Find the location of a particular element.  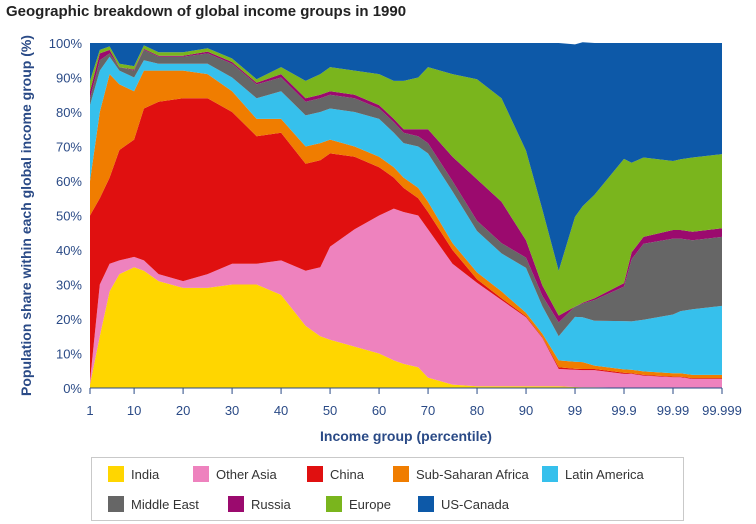

legend-label: China is located at coordinates (347, 474).